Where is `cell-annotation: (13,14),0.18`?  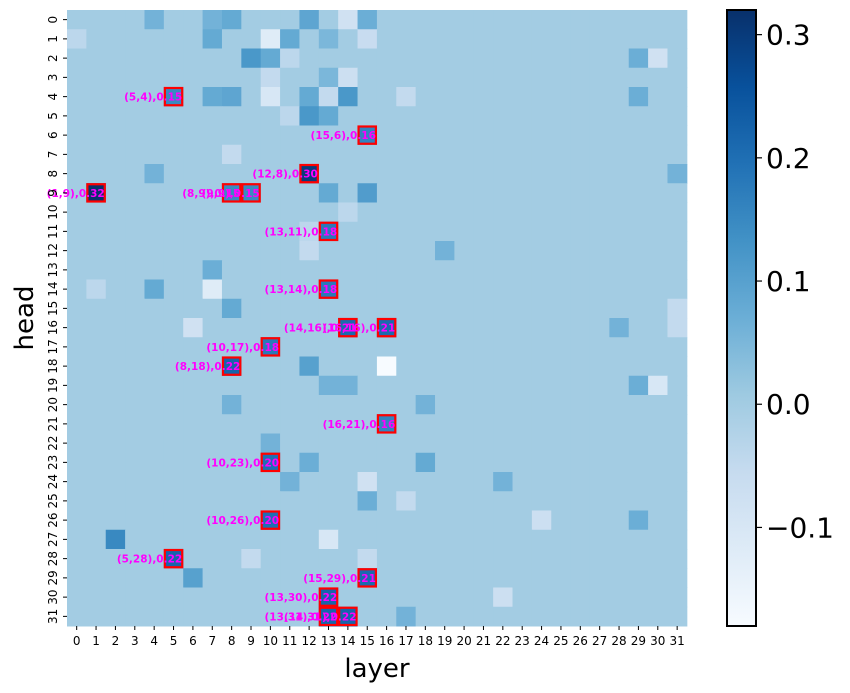 cell-annotation: (13,14),0.18 is located at coordinates (300, 290).